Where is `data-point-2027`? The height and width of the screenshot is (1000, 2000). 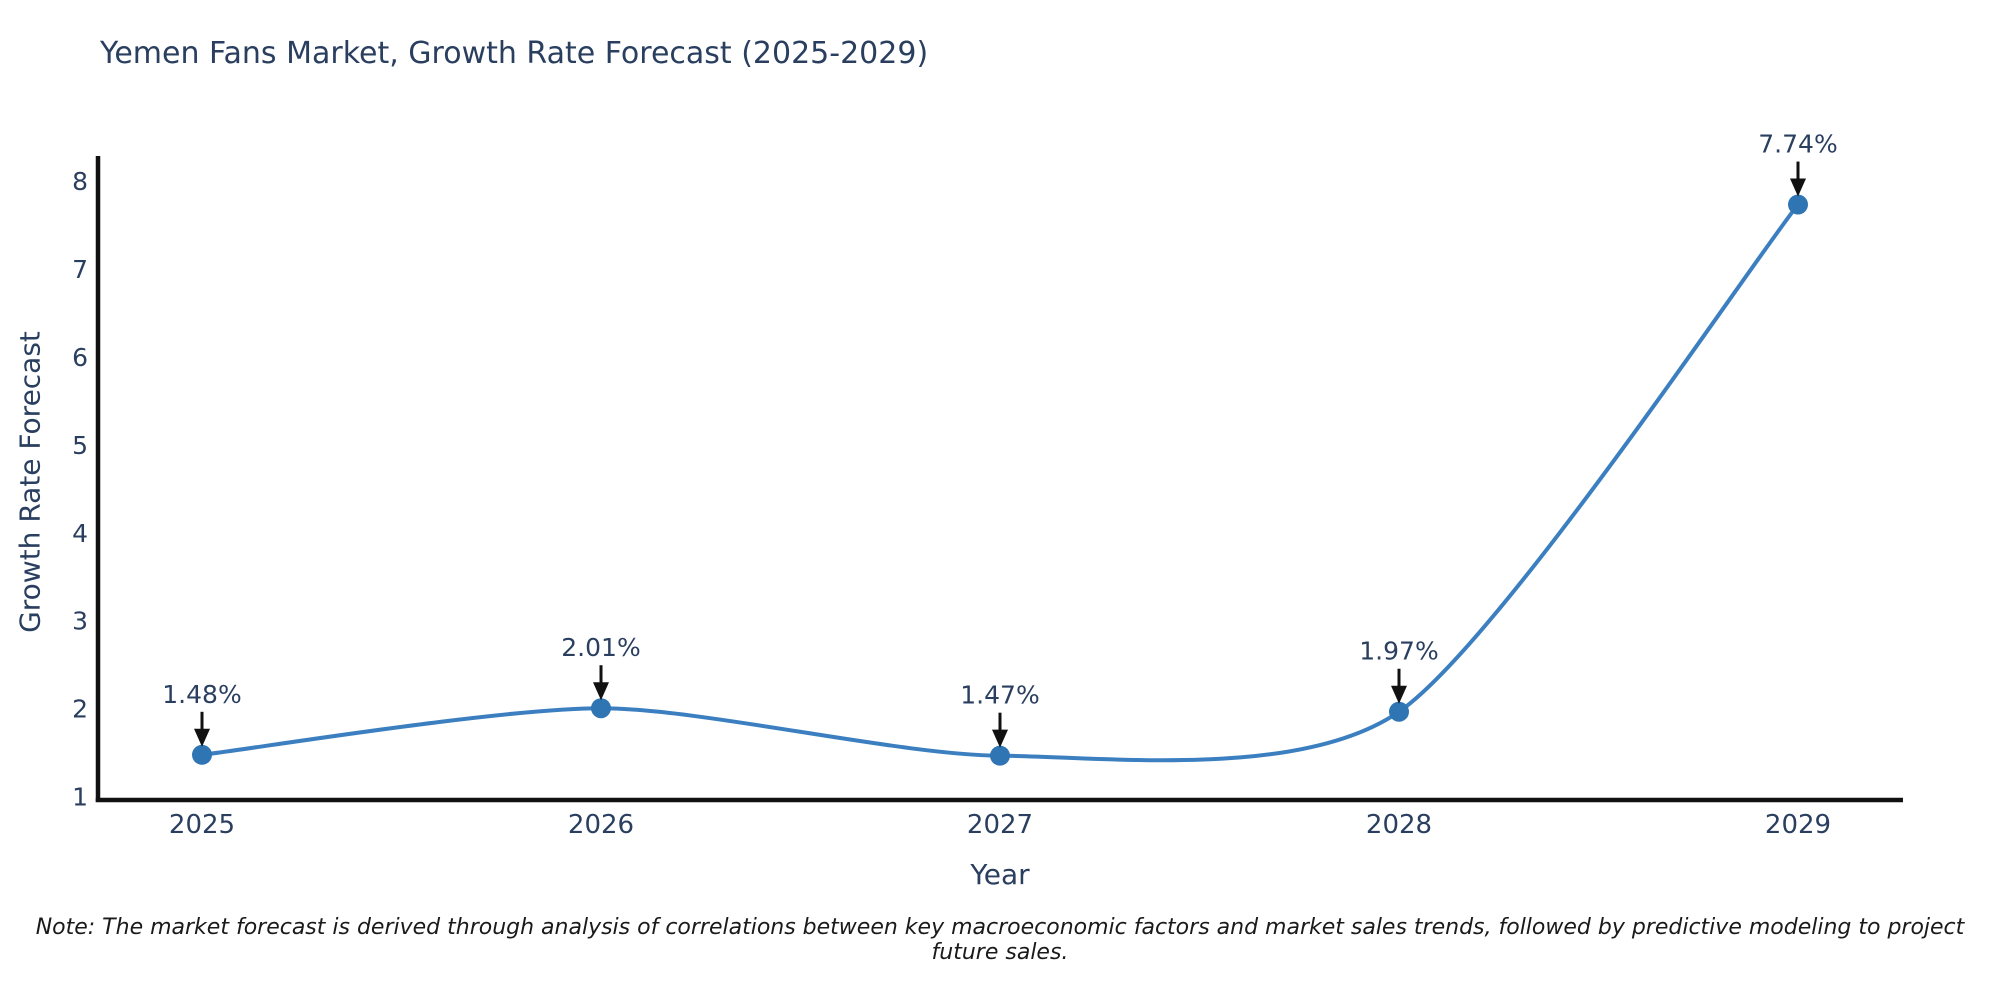 data-point-2027 is located at coordinates (1000, 755).